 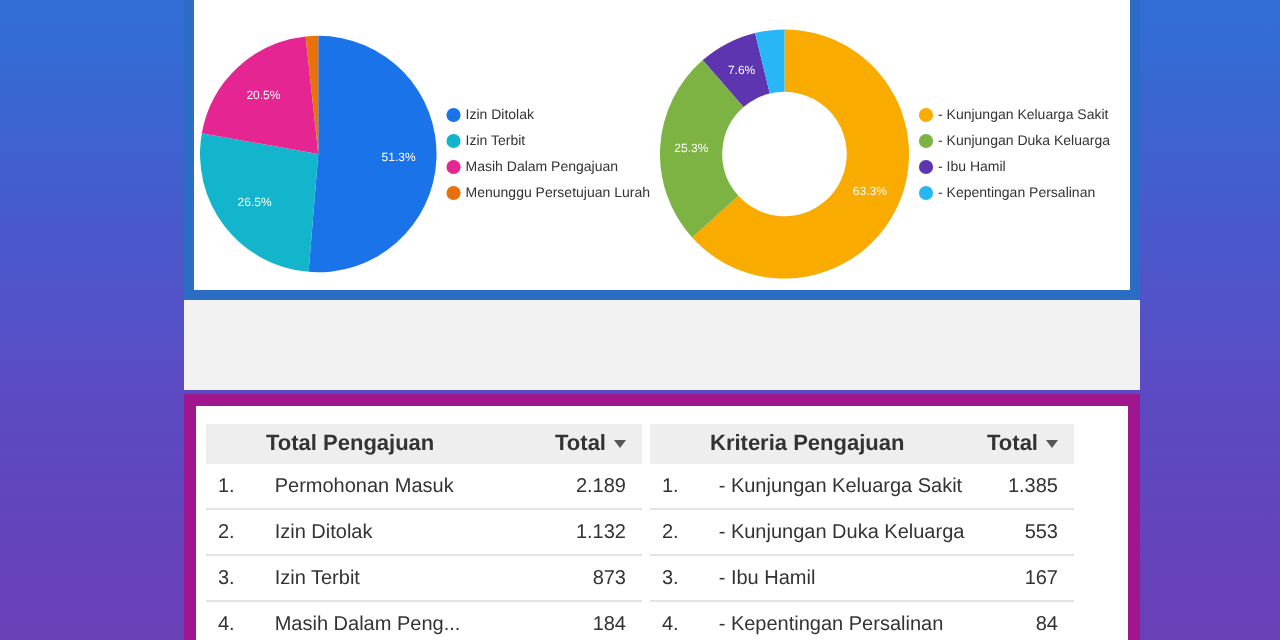 What do you see at coordinates (808, 444) in the screenshot?
I see `text: Kriteria Pengajuan` at bounding box center [808, 444].